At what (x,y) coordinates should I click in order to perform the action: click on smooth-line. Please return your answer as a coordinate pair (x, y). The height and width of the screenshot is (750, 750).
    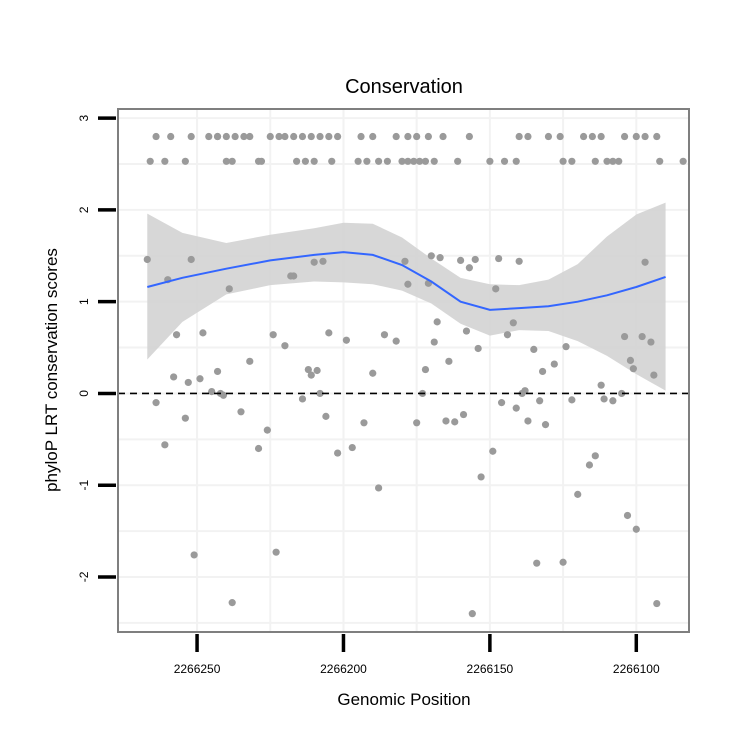
    Looking at the image, I should click on (406, 281).